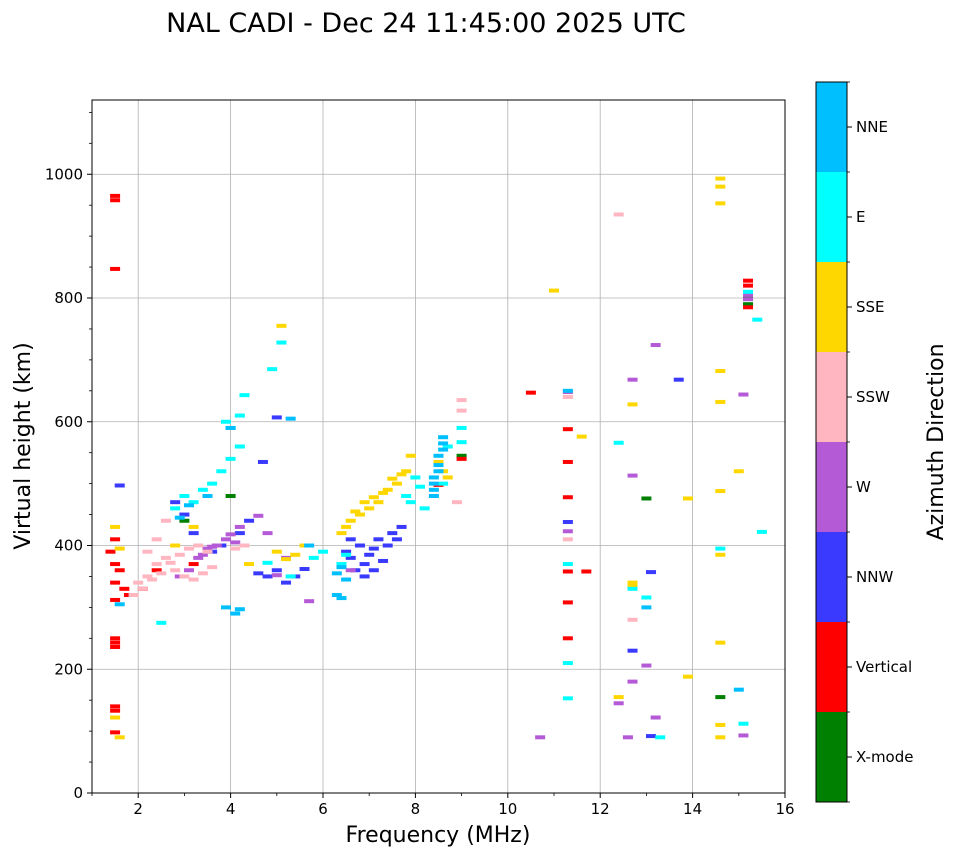 This screenshot has width=958, height=857. I want to click on colorbar: X-mode Vertical NNW W SSW SSE E NNE, so click(864, 442).